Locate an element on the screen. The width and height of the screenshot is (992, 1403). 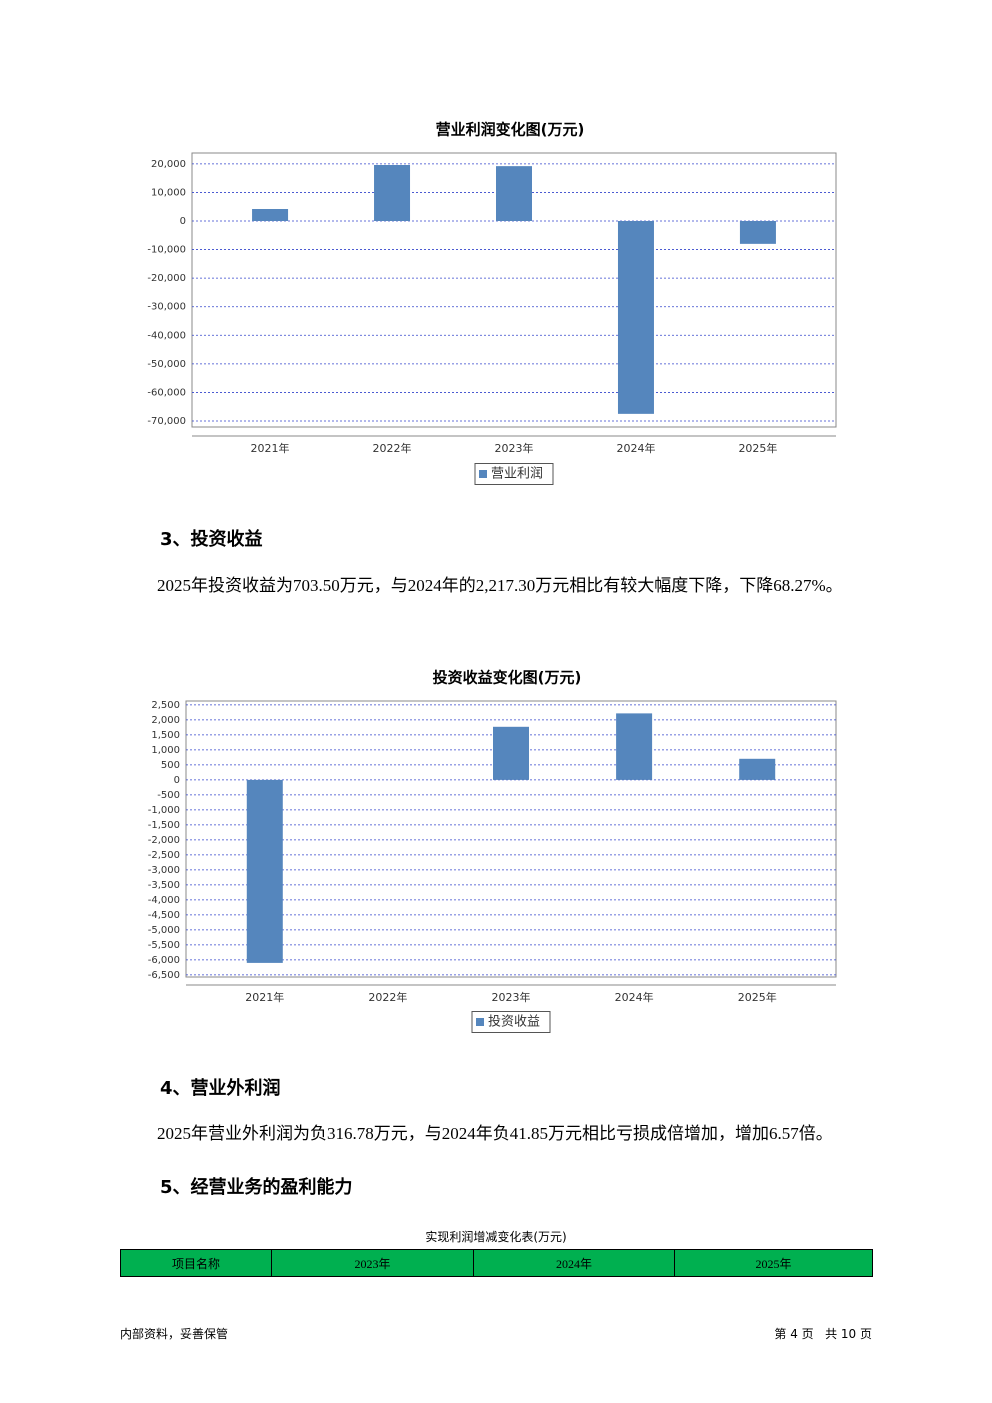
y-tick-label: -70,000 is located at coordinates (166, 421).